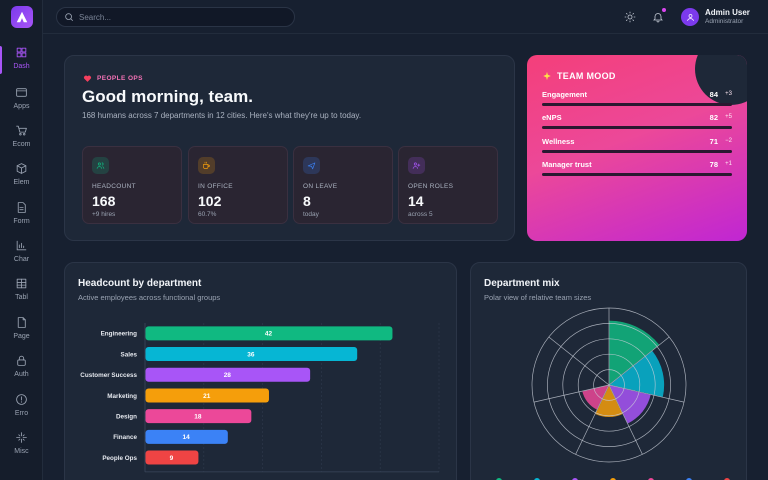 The image size is (768, 480). Describe the element at coordinates (21, 360) in the screenshot. I see `lock-icon` at that location.